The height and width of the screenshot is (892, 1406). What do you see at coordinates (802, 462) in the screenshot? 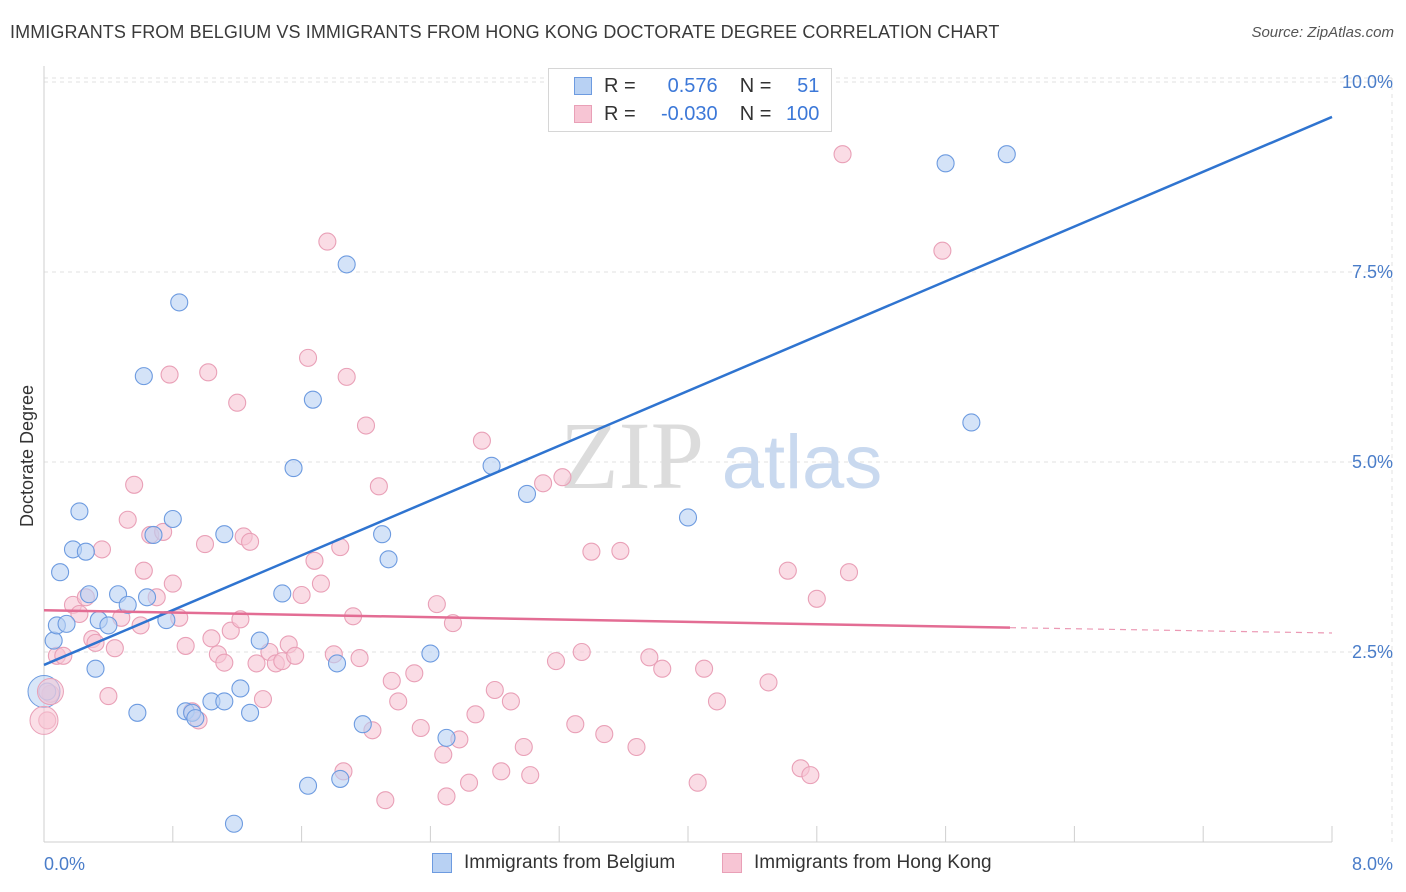
I see `watermark-atlas: atlas` at bounding box center [802, 462].